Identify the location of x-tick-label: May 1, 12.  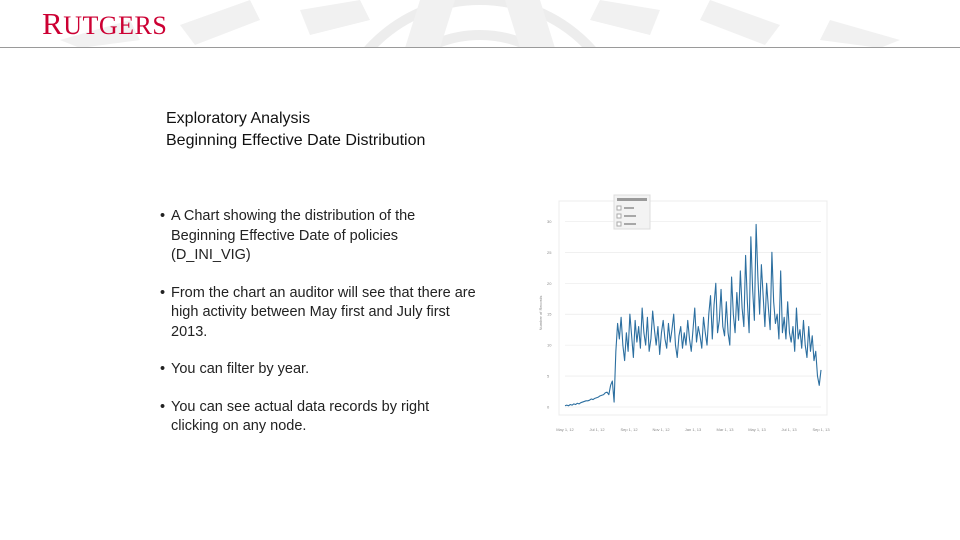
(565, 429).